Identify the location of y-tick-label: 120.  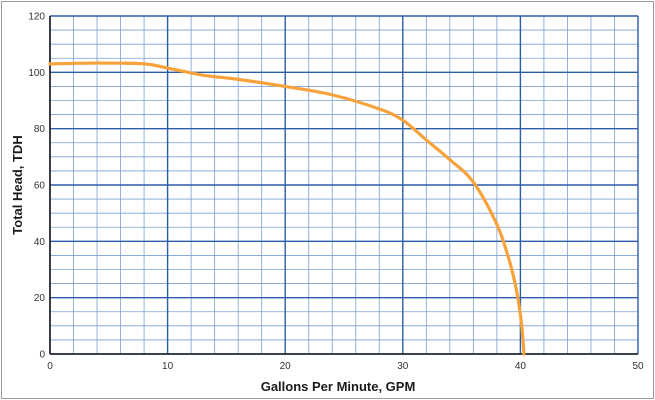
(36, 17).